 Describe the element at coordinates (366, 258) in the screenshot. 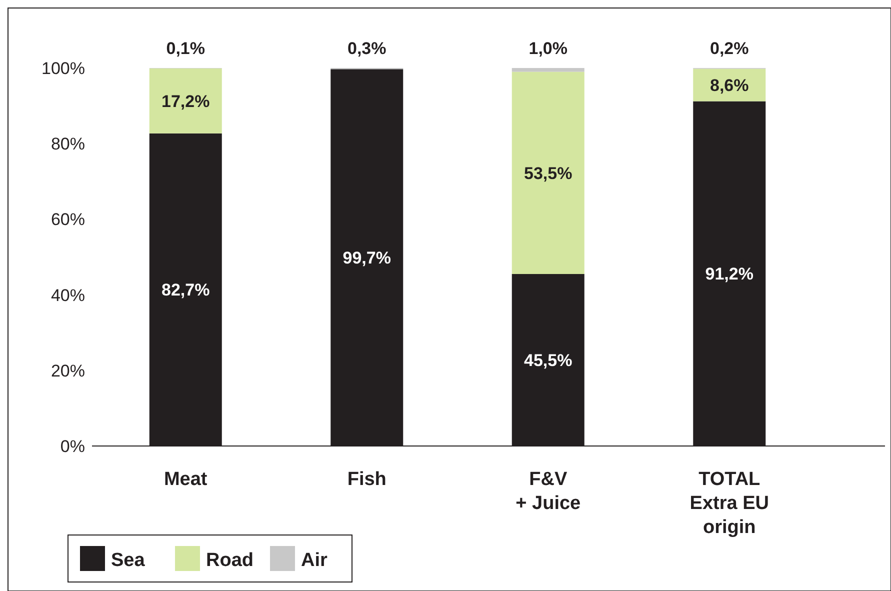

I see `data-label: 99,7%` at that location.